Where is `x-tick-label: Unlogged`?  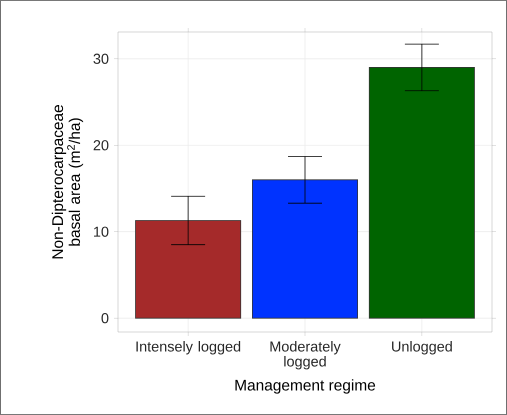
x-tick-label: Unlogged is located at coordinates (422, 347).